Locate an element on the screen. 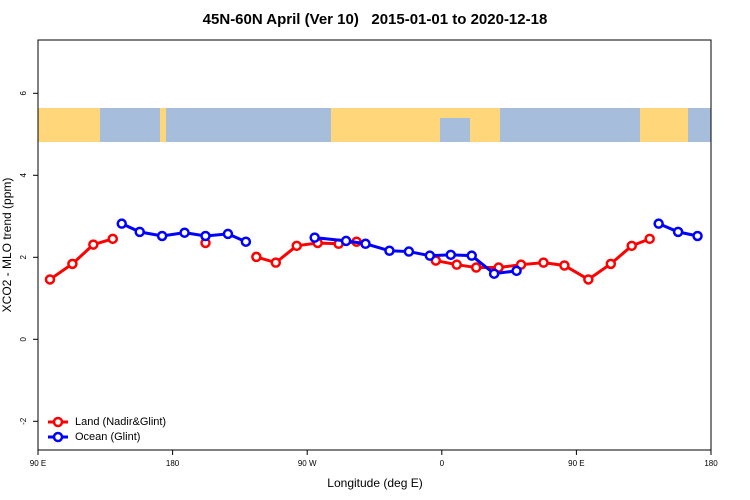  y-tick-label: 6 is located at coordinates (23, 93).